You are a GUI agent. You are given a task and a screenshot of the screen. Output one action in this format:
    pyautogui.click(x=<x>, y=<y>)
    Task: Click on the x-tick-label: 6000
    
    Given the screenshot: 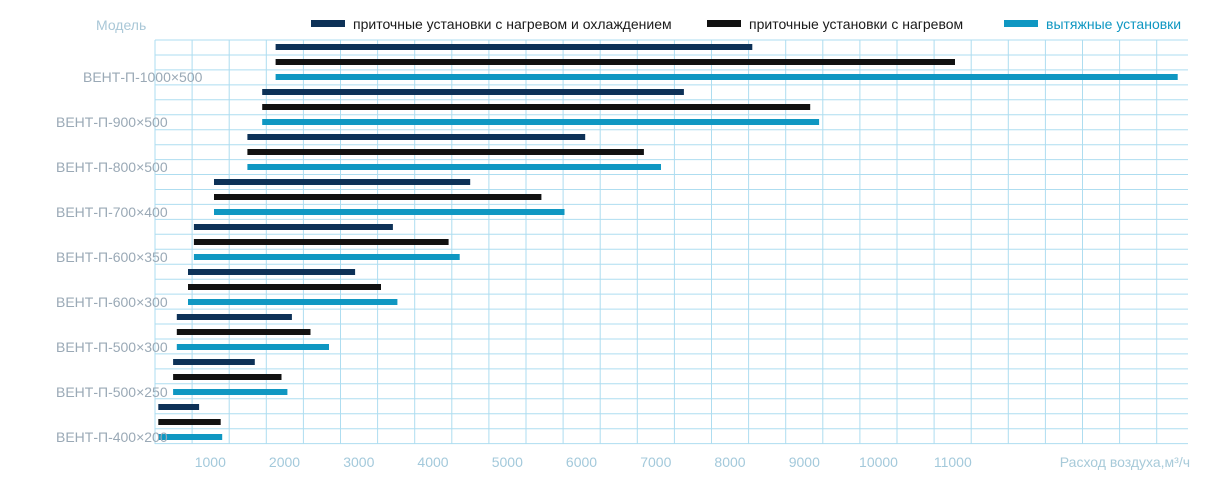 What is the action you would take?
    pyautogui.click(x=581, y=462)
    